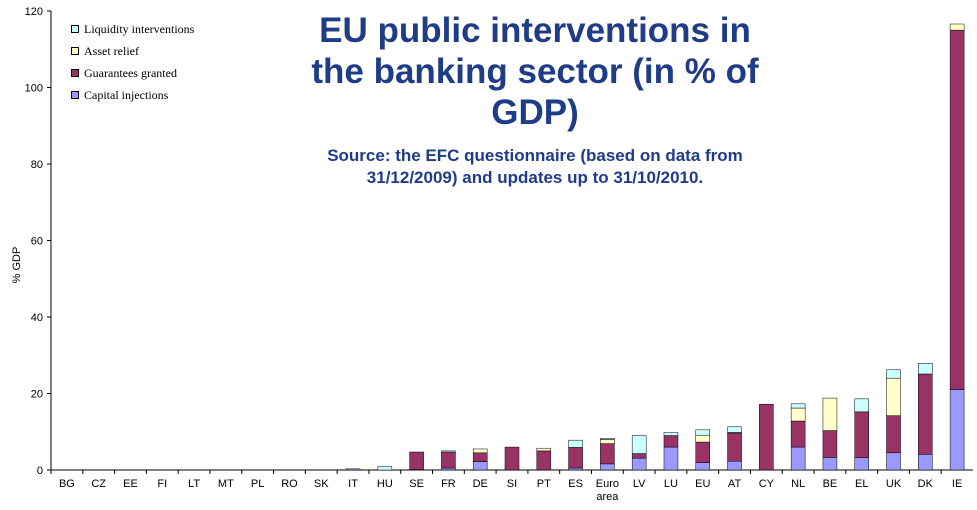 The height and width of the screenshot is (510, 977). I want to click on legend-label-capital: Capital injections, so click(126, 94).